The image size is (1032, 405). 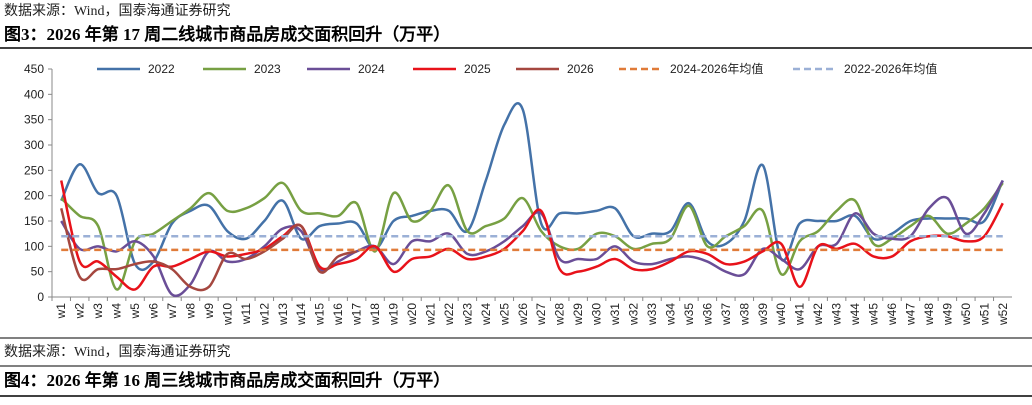 What do you see at coordinates (477, 69) in the screenshot?
I see `legend-label: 2025` at bounding box center [477, 69].